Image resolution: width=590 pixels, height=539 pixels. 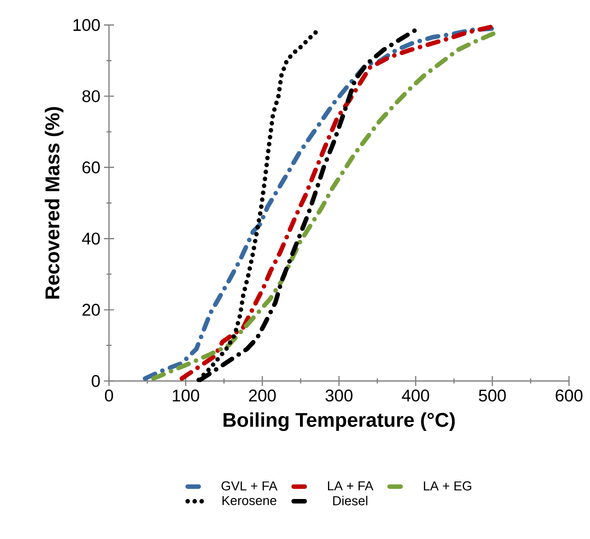 I want to click on legend-label: LA + EG, so click(x=448, y=485).